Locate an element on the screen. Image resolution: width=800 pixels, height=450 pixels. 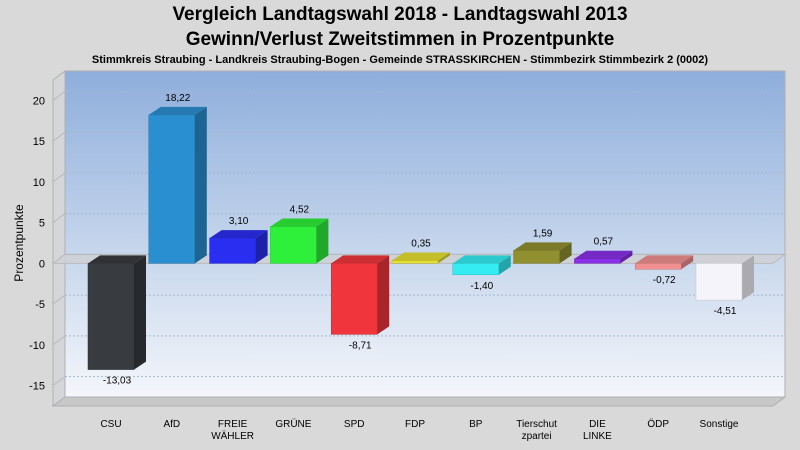
x-tick-label: FDP is located at coordinates (415, 424).